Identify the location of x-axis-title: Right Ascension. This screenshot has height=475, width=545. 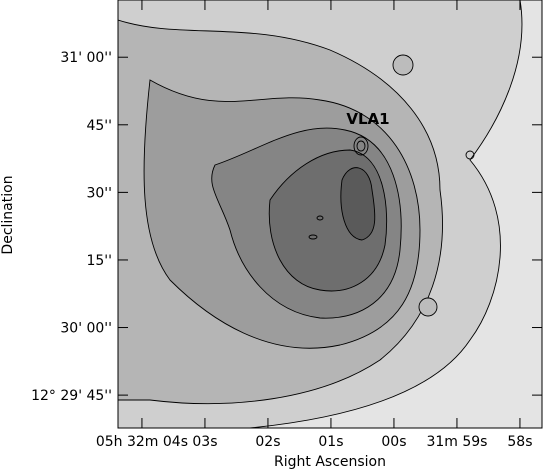
(330, 462).